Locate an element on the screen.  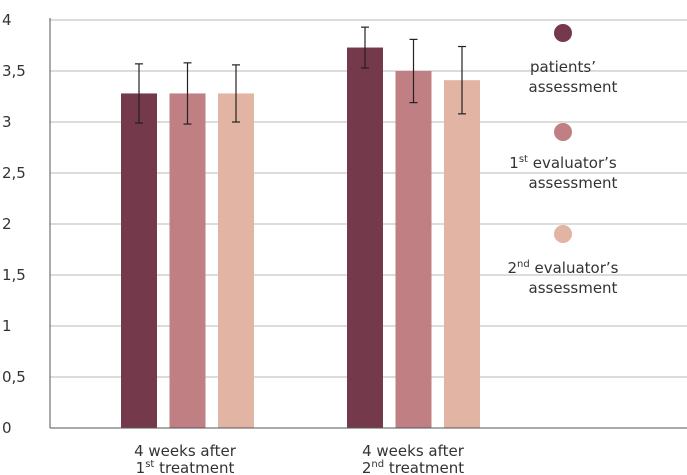
y-axis-ticks: 0 0,5 1 1,5 2 2,5 3 3,5 4 is located at coordinates (14, 224).